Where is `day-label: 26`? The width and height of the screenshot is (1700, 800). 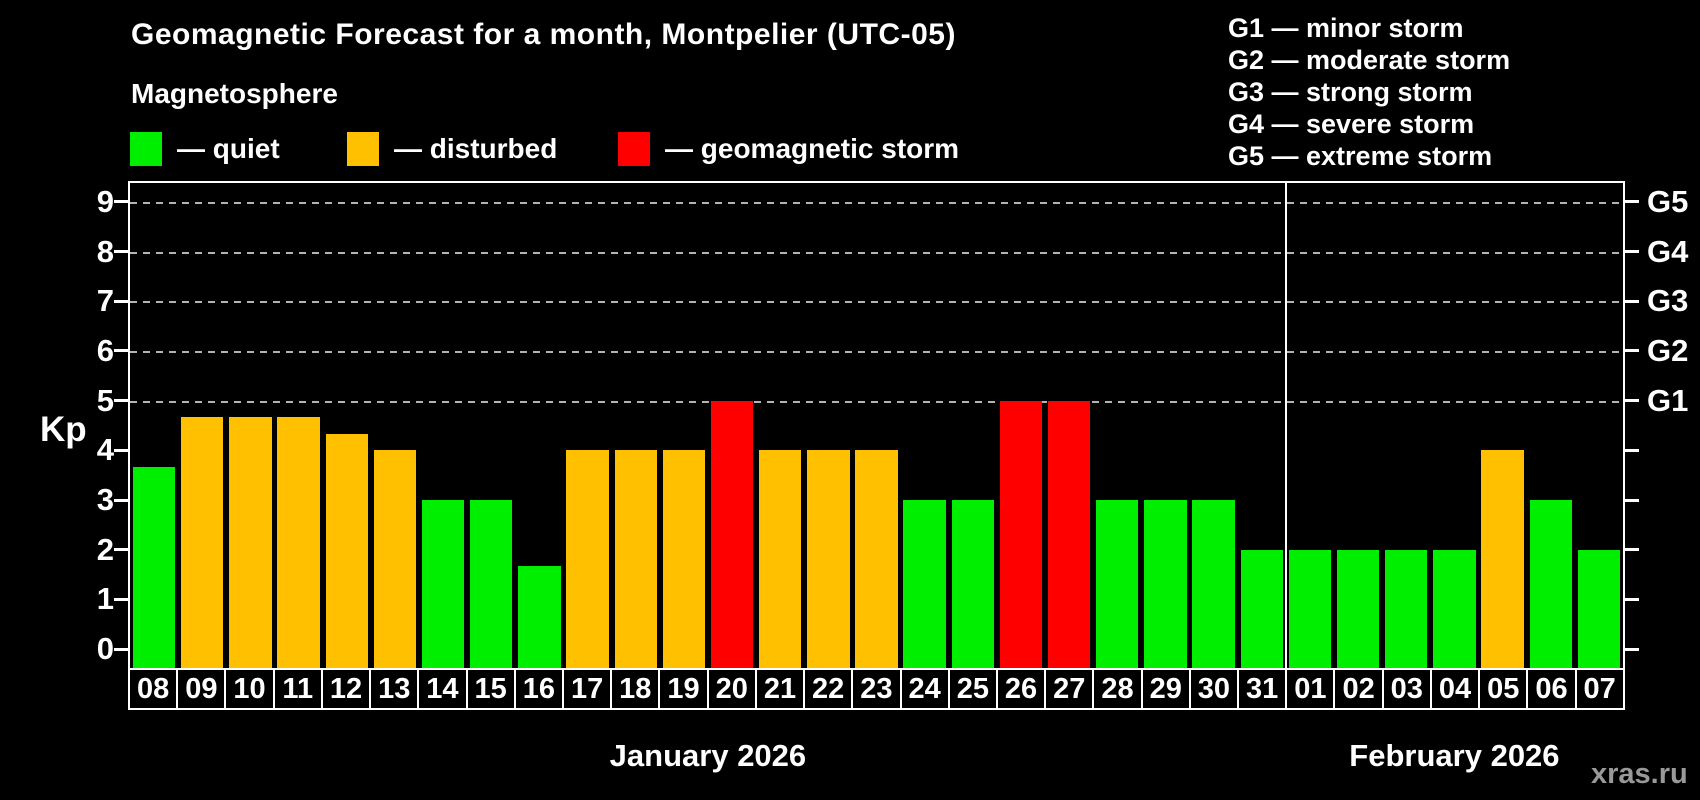
day-label: 26 is located at coordinates (1021, 689).